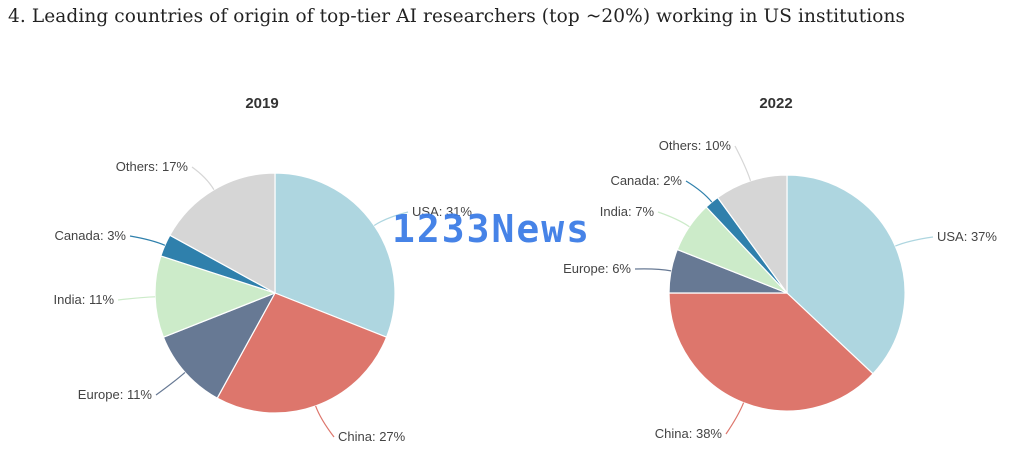 Image resolution: width=1010 pixels, height=468 pixels. I want to click on slice-label-china: China: 38%, so click(689, 433).